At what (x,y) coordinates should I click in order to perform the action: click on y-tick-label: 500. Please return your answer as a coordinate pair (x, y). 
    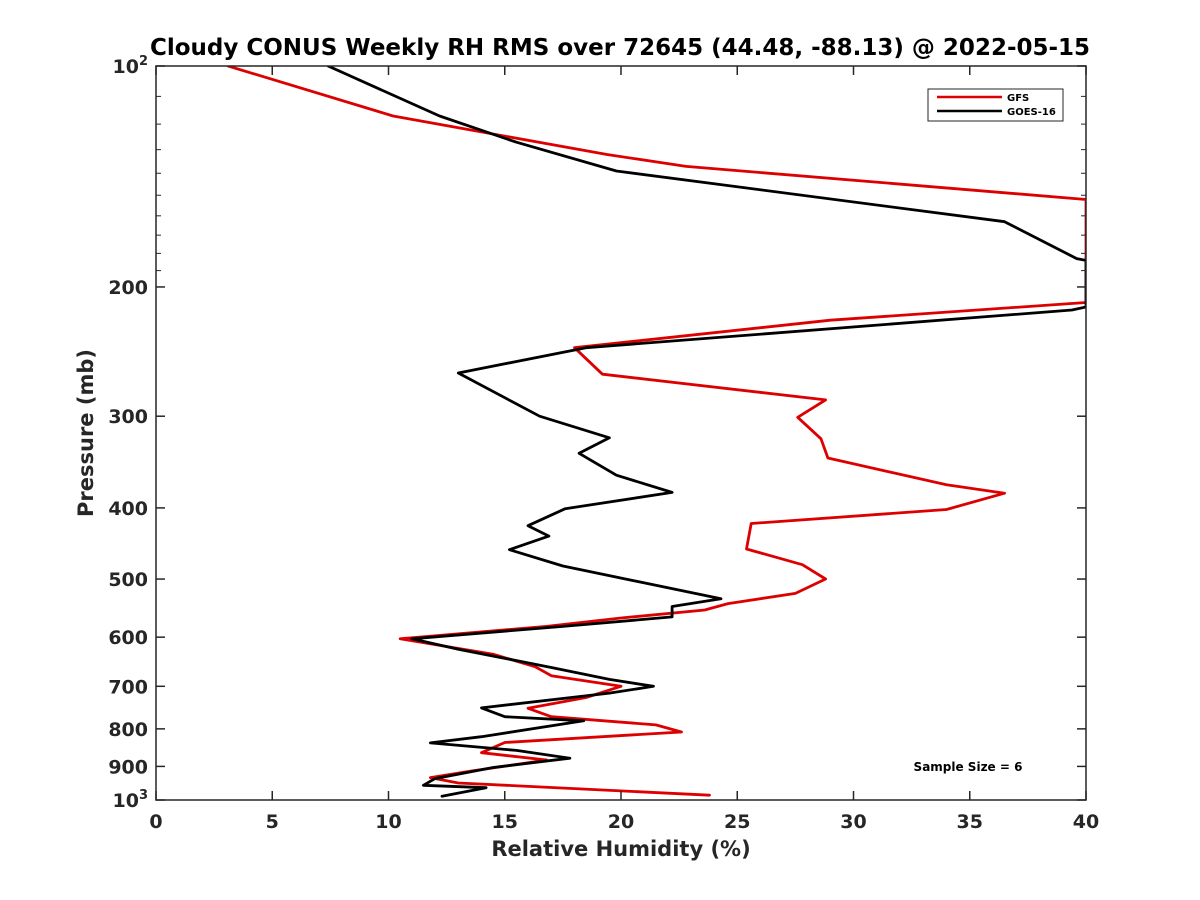
    Looking at the image, I should click on (128, 580).